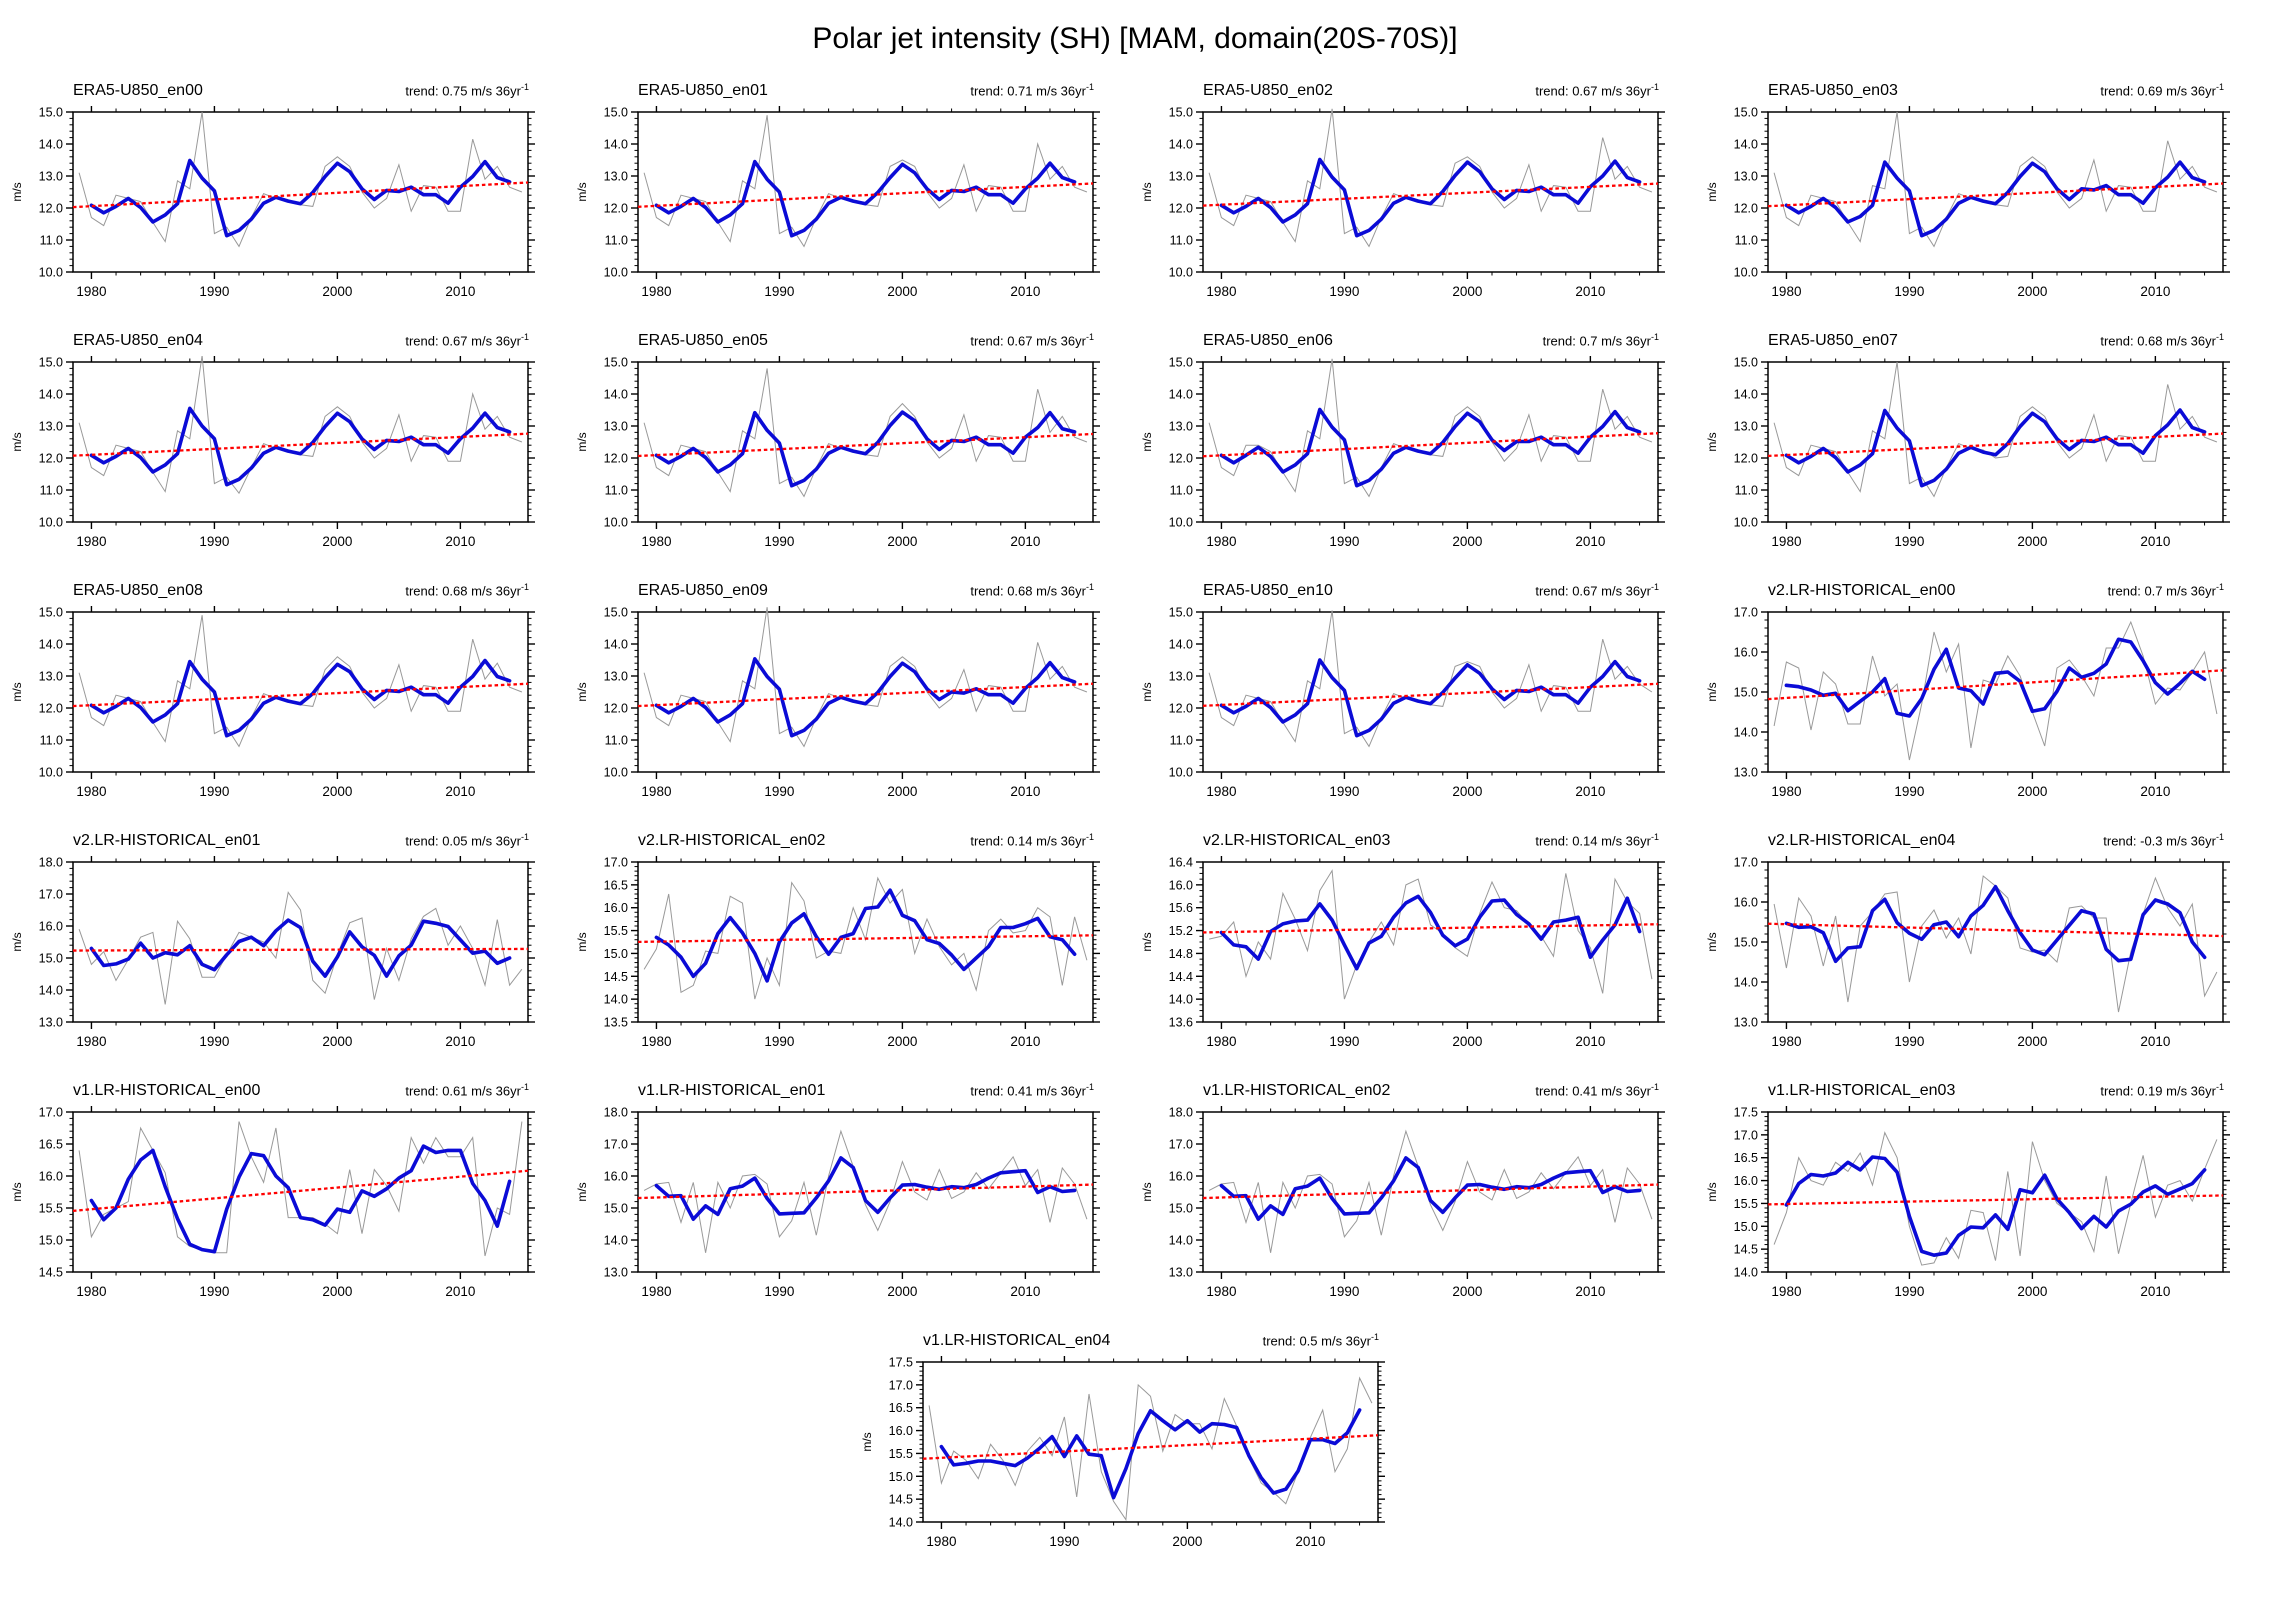 The image size is (2270, 1611). I want to click on trend-value: 0.68, so click(1020, 591).